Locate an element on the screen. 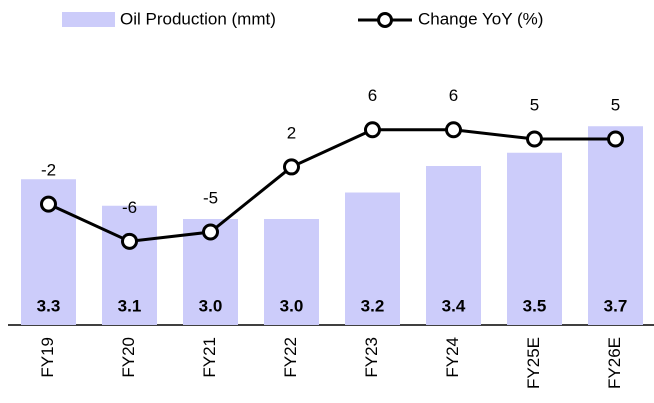  x-tick-label: FY22 is located at coordinates (290, 357).